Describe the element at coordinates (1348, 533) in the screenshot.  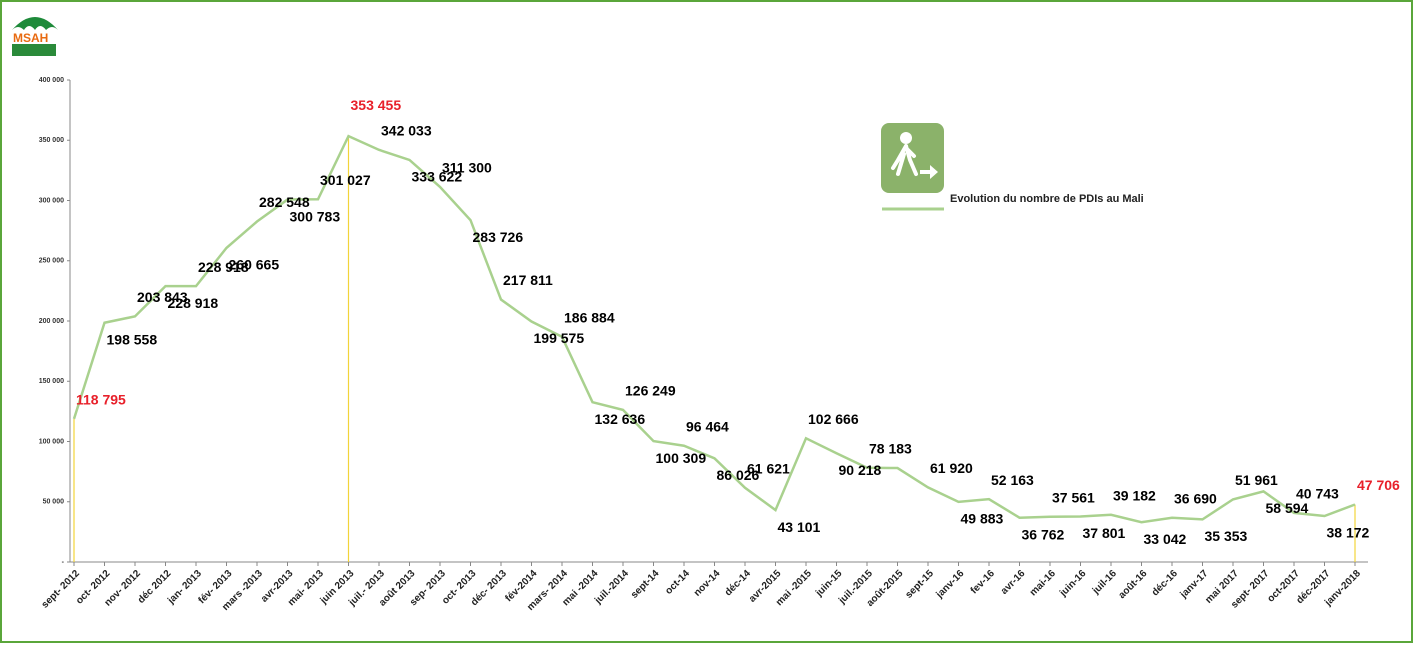
I see `data-label: 38 172` at that location.